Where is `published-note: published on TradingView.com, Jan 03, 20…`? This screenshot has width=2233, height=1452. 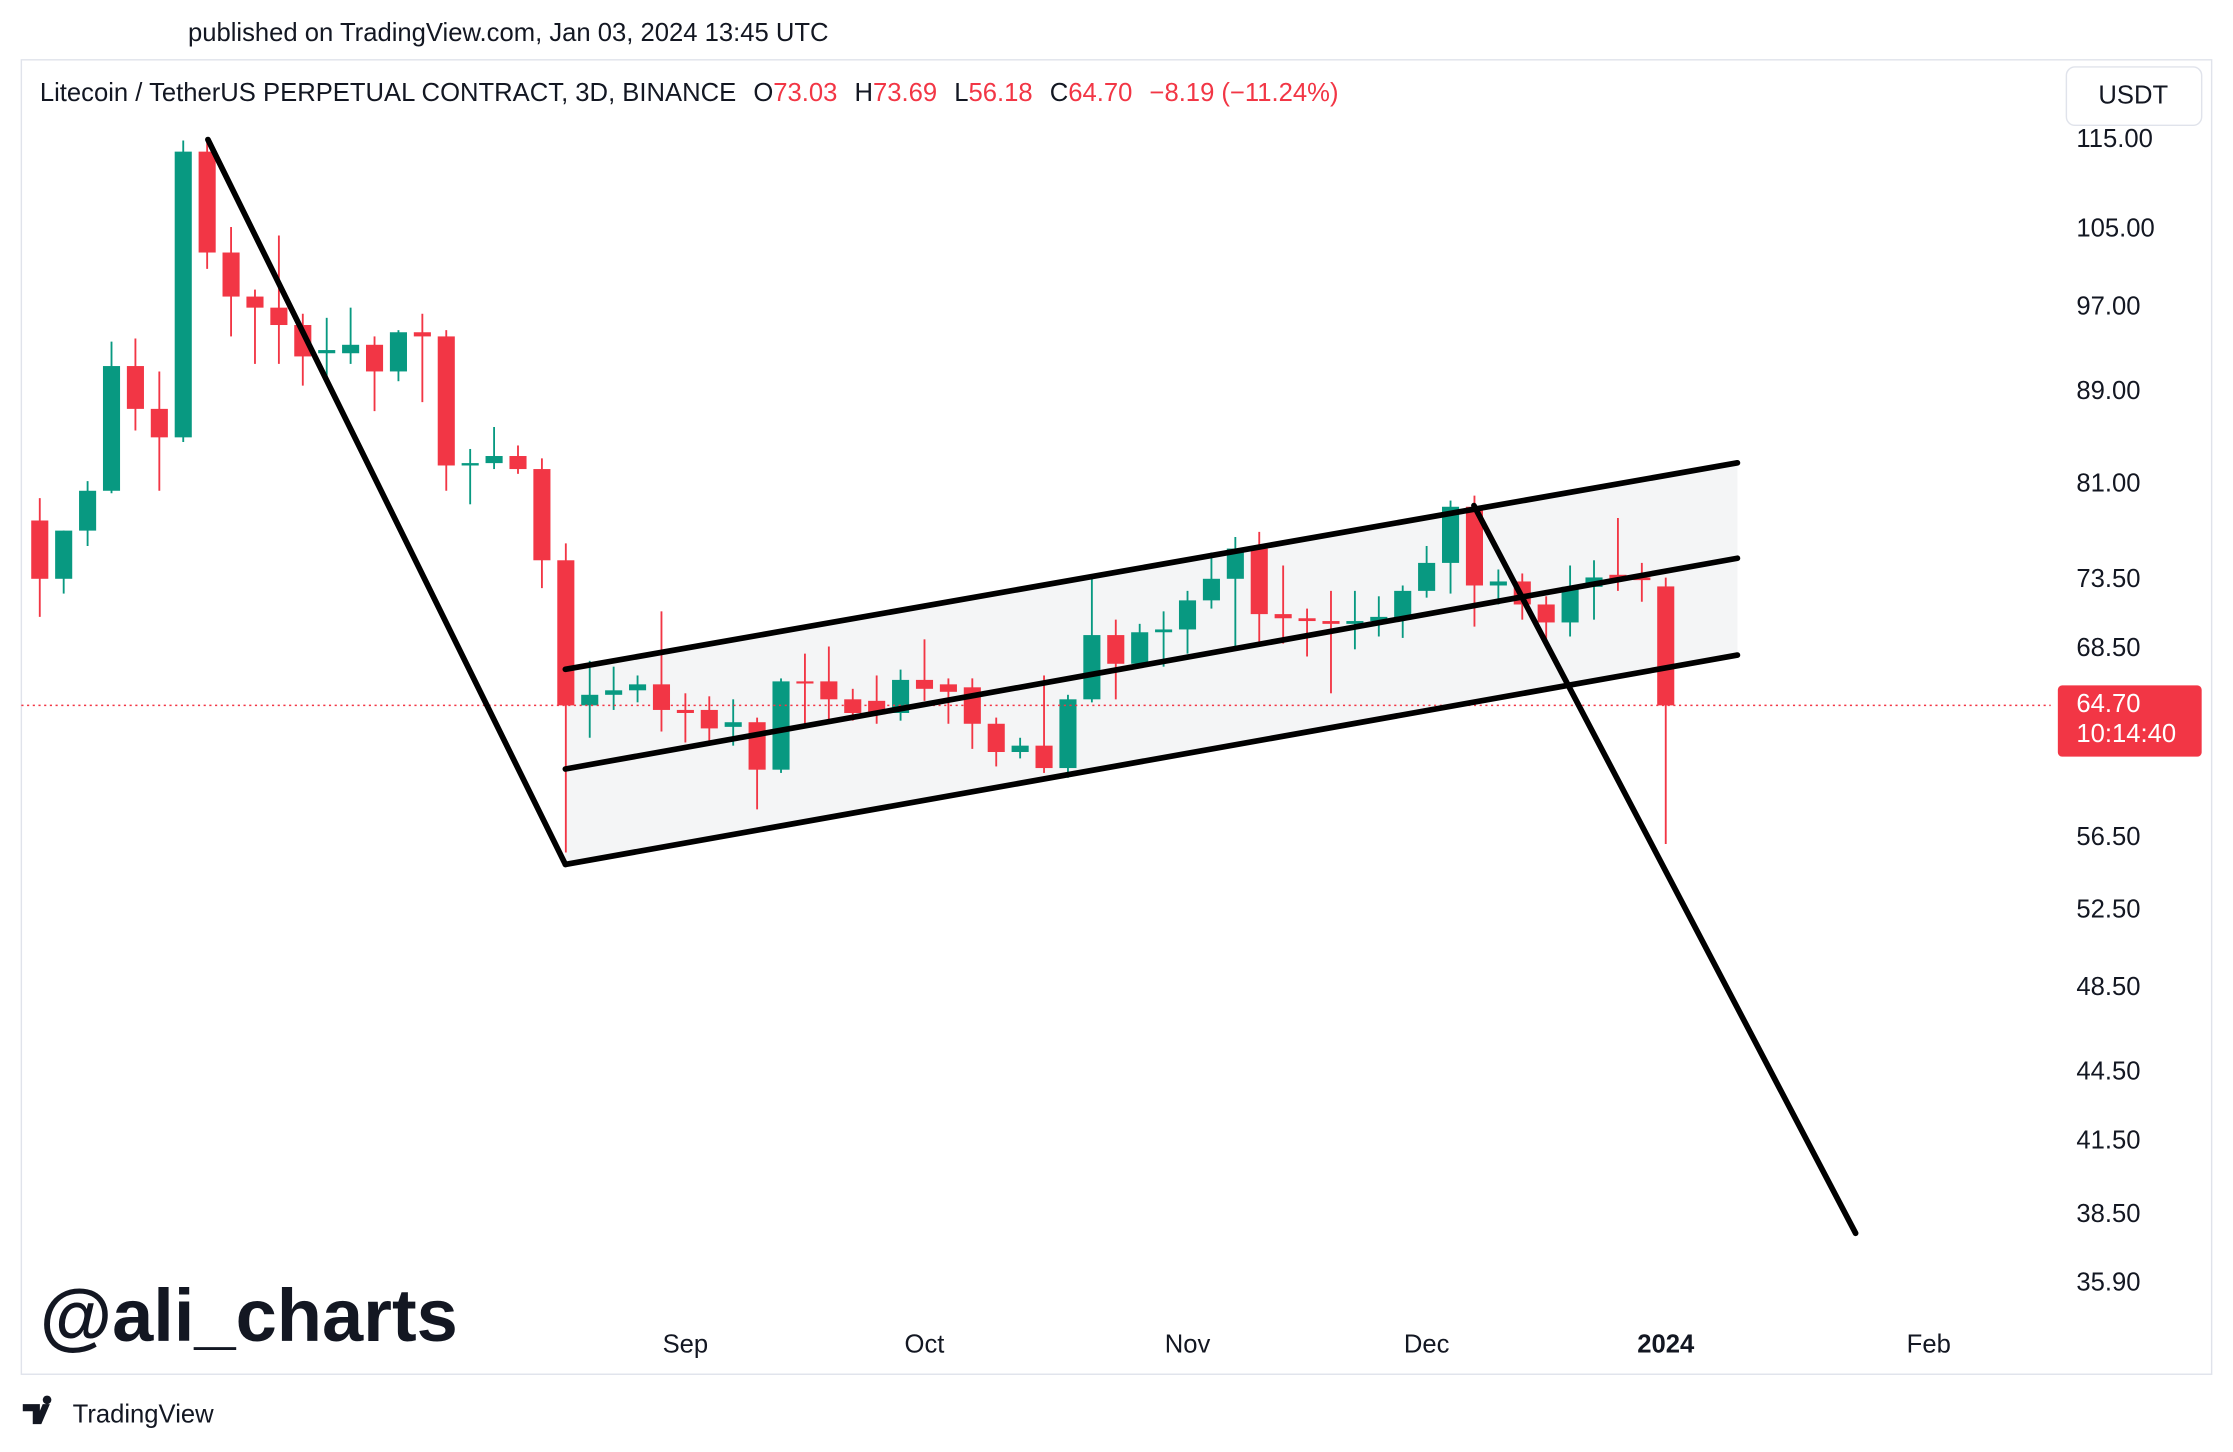 published-note: published on TradingView.com, Jan 03, 20… is located at coordinates (508, 33).